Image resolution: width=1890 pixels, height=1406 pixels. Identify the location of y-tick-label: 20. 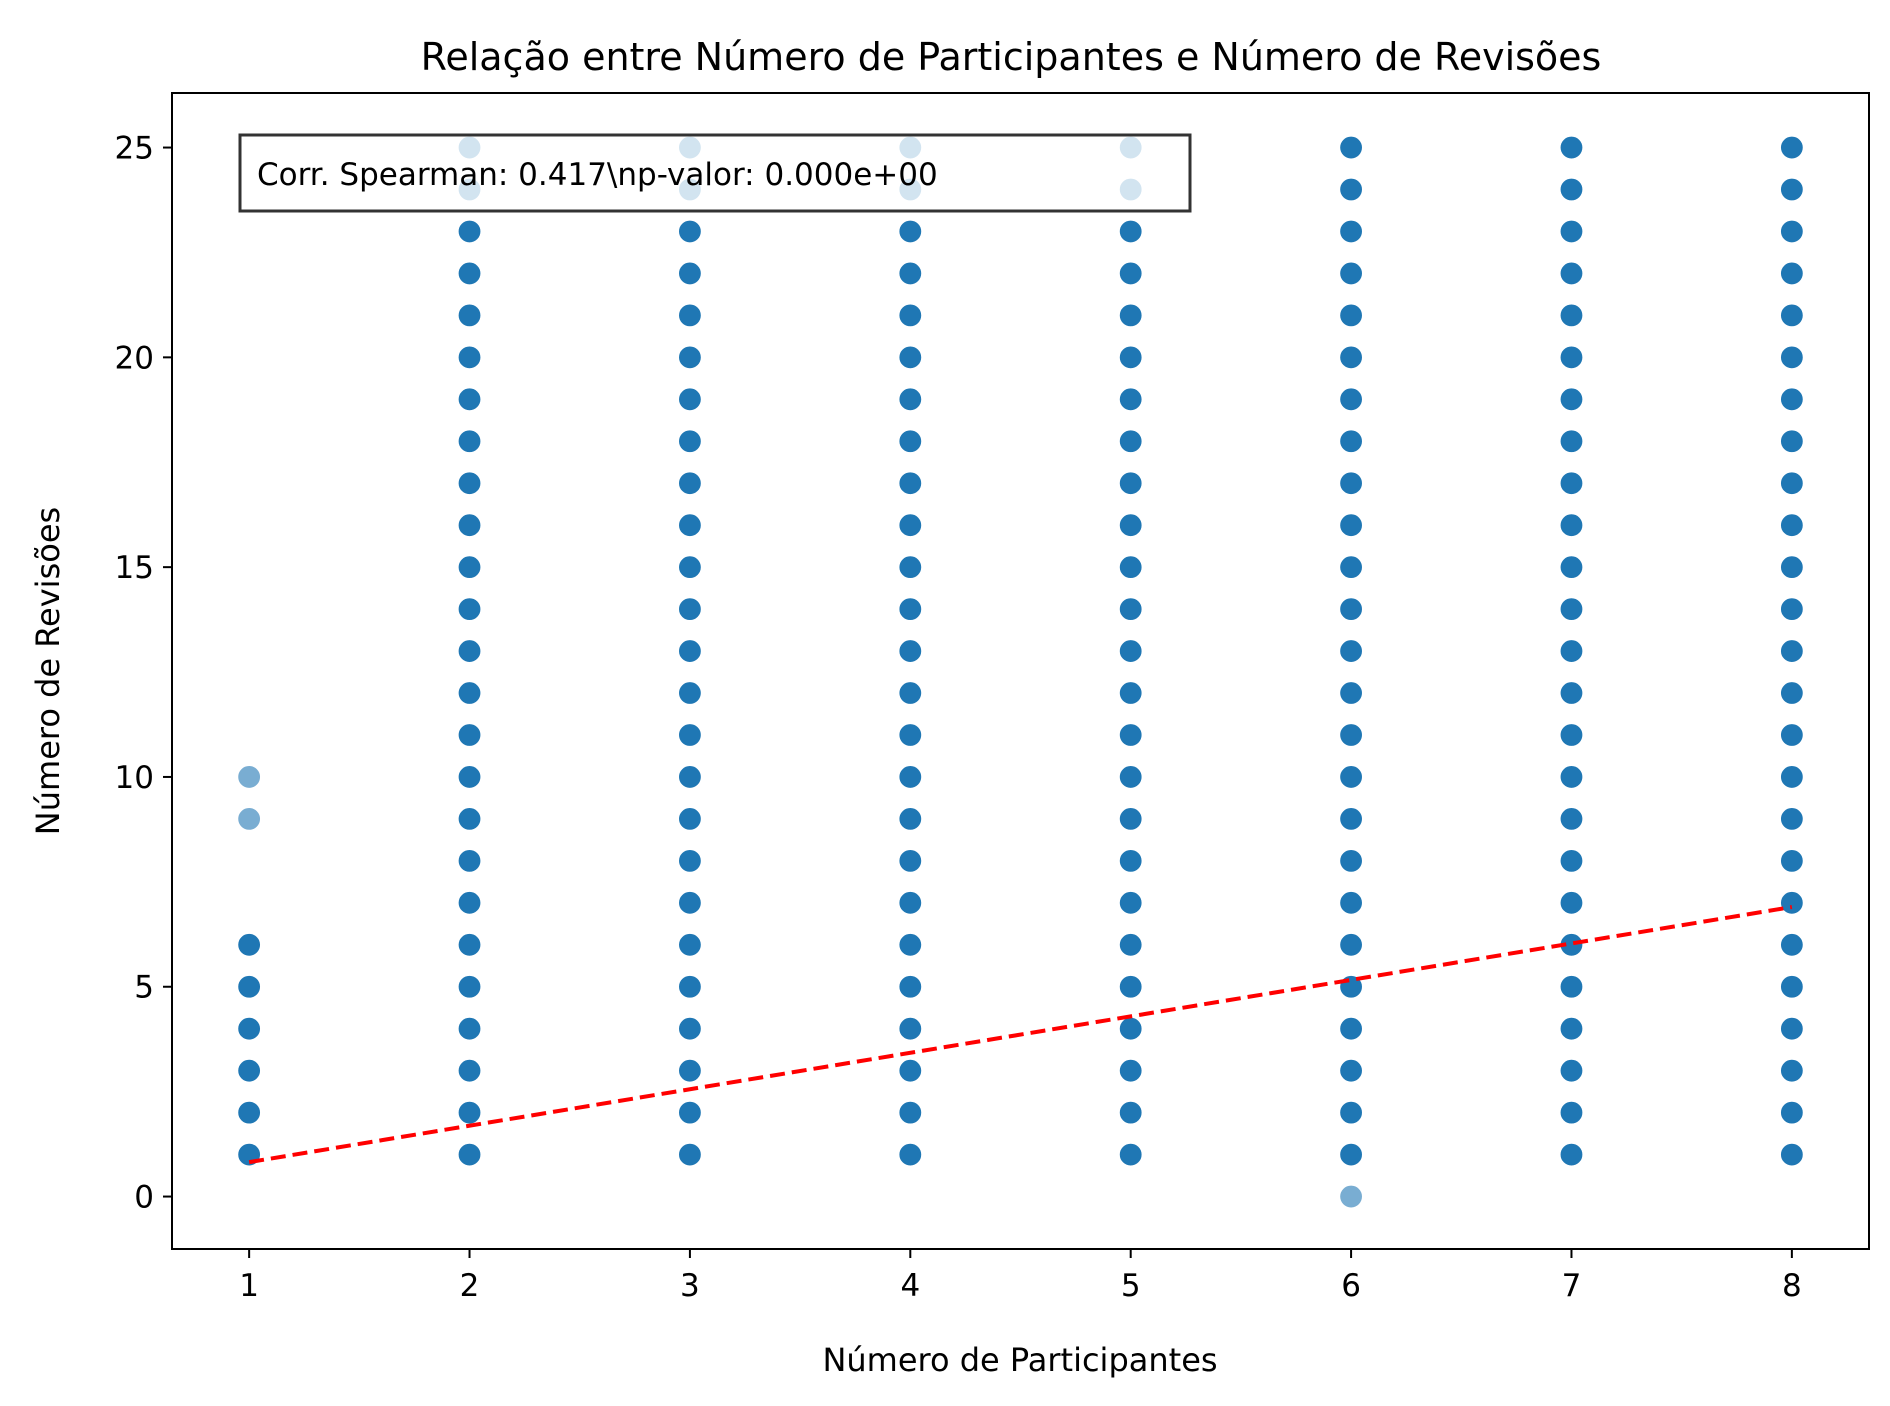
(134, 358).